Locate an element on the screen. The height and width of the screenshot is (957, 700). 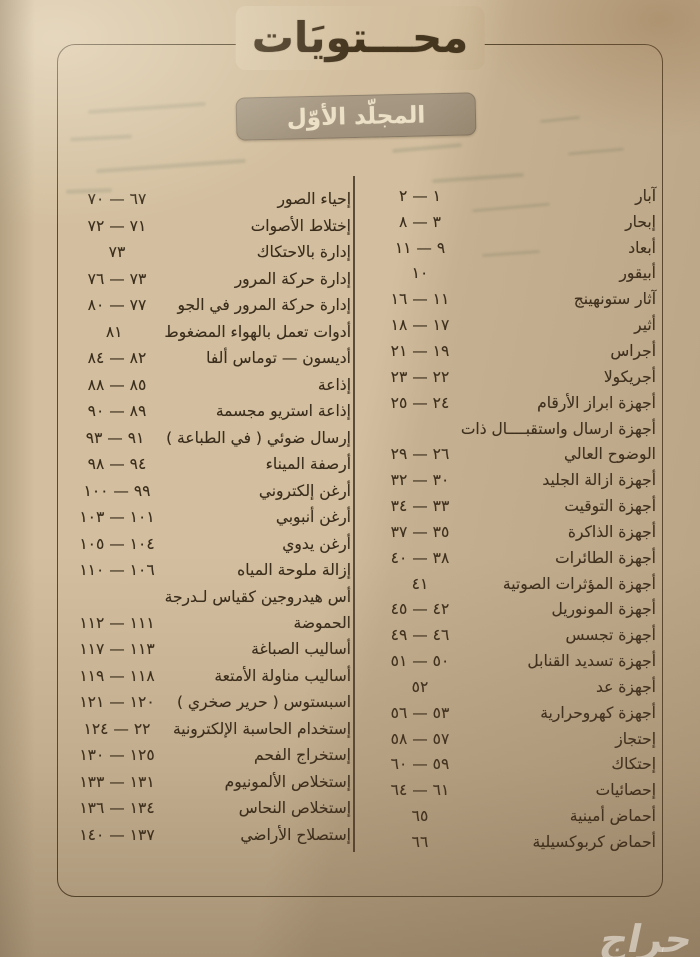
entry-pages: ٩٩ — ١٠٠ is located at coordinates (117, 490).